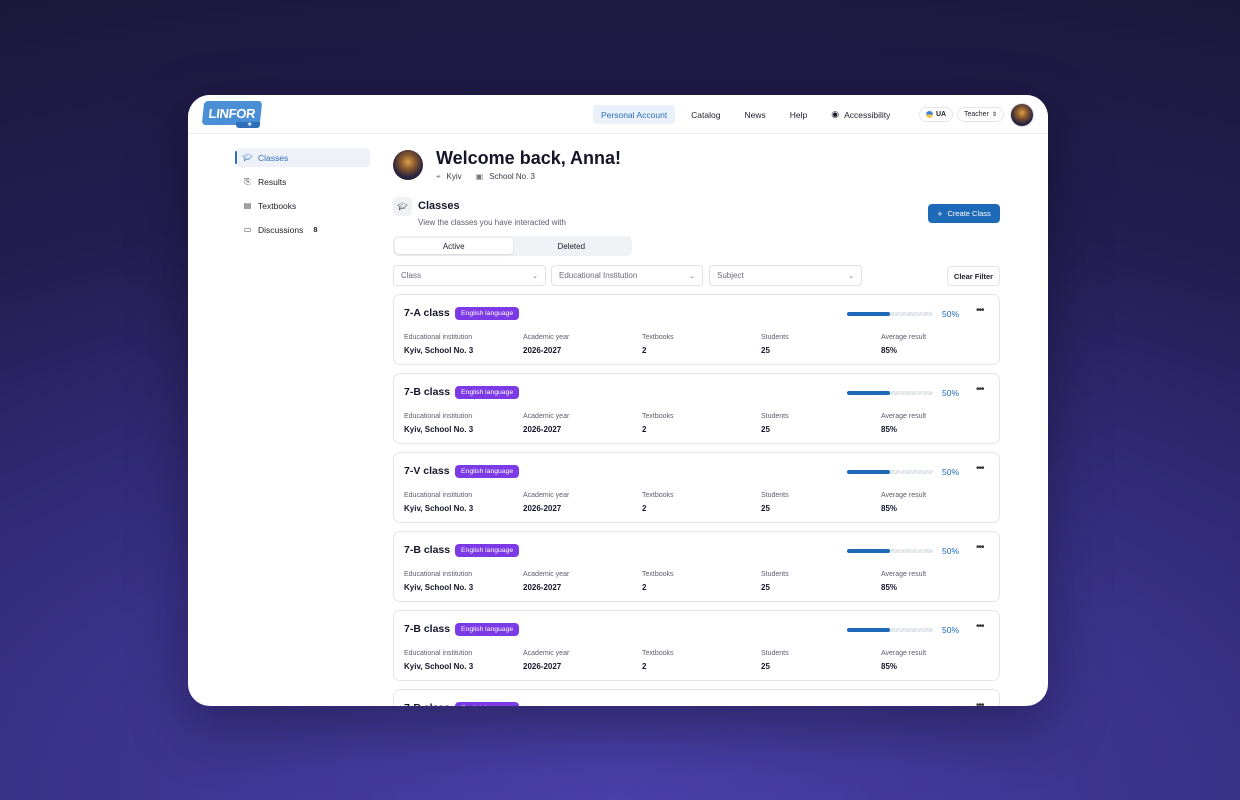 Image resolution: width=1240 pixels, height=800 pixels. What do you see at coordinates (438, 176) in the screenshot?
I see `location-pin-icon: ⌖` at bounding box center [438, 176].